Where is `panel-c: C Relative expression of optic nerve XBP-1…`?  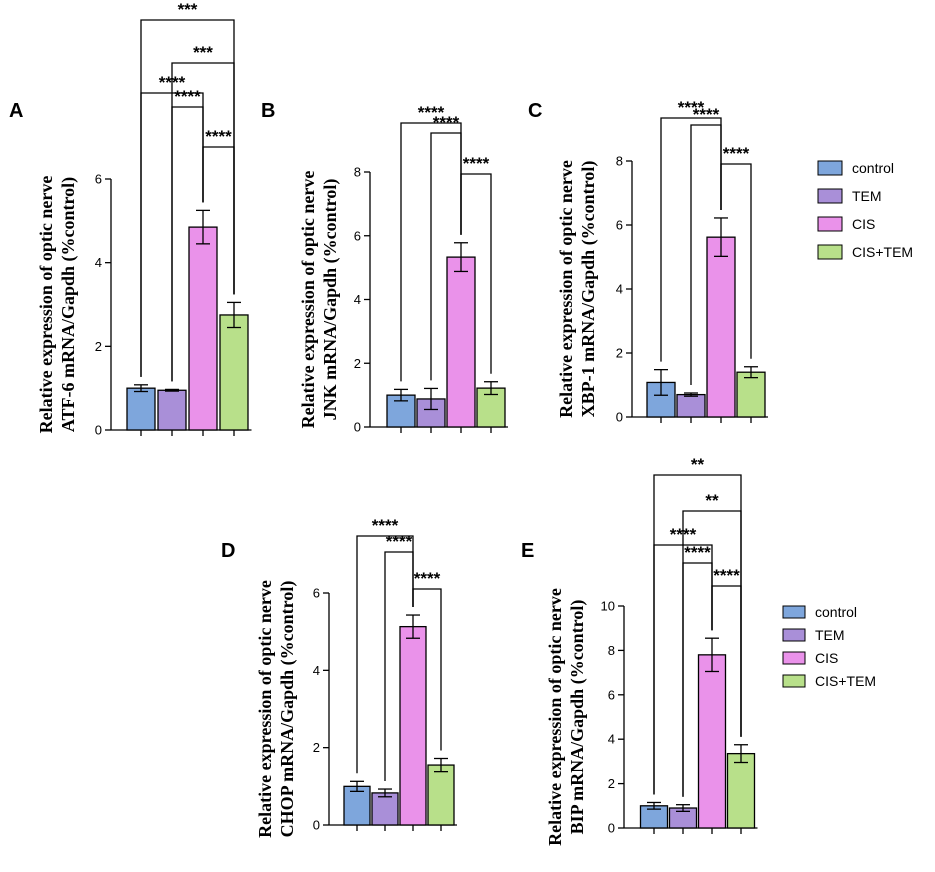
panel-c: C Relative expression of optic nerve XBP-1… is located at coordinates (648, 261).